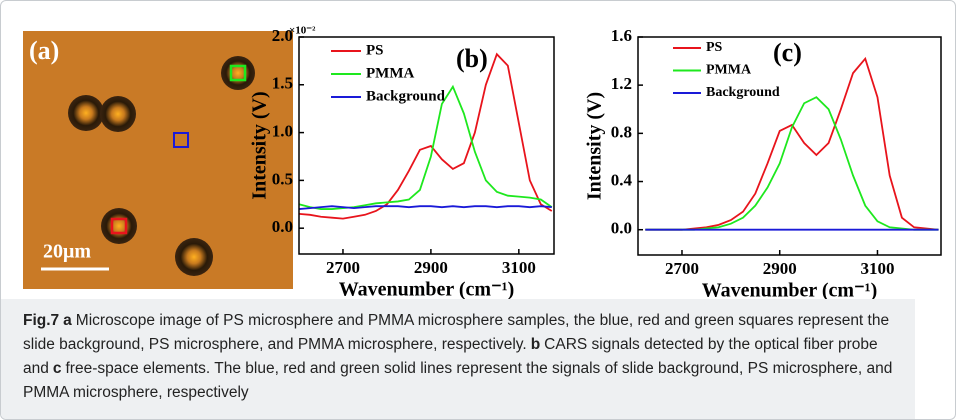 The height and width of the screenshot is (420, 956). What do you see at coordinates (282, 83) in the screenshot?
I see `y-tick-label: 1.5` at bounding box center [282, 83].